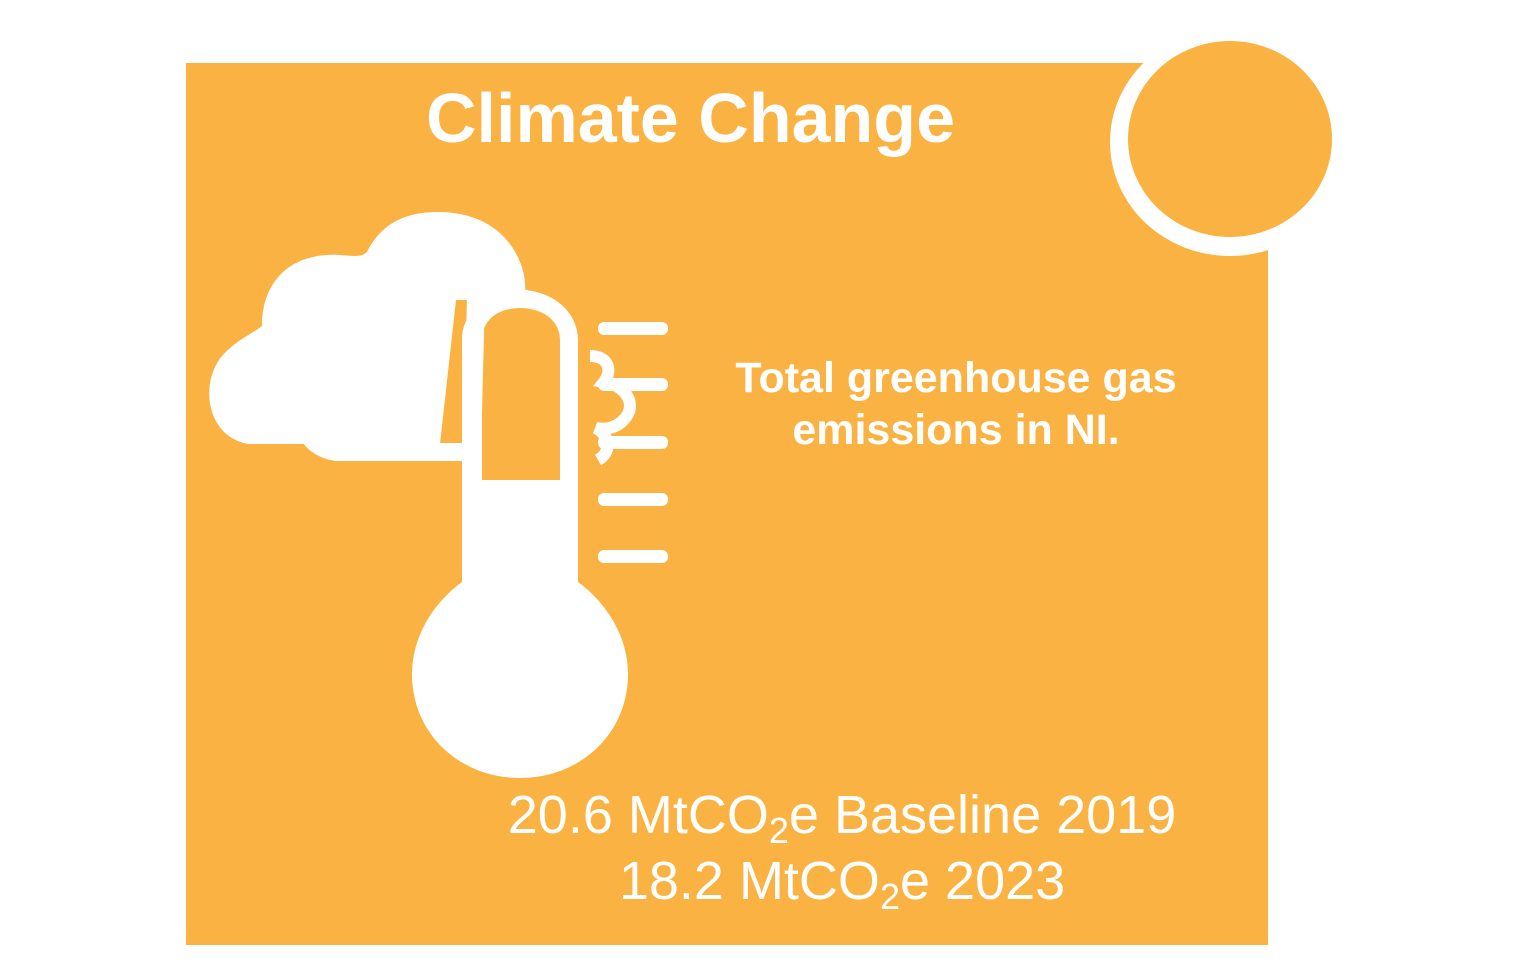 The image size is (1536, 960). What do you see at coordinates (956, 404) in the screenshot?
I see `indicator-description: Total greenhouse gas emissions in NI.` at bounding box center [956, 404].